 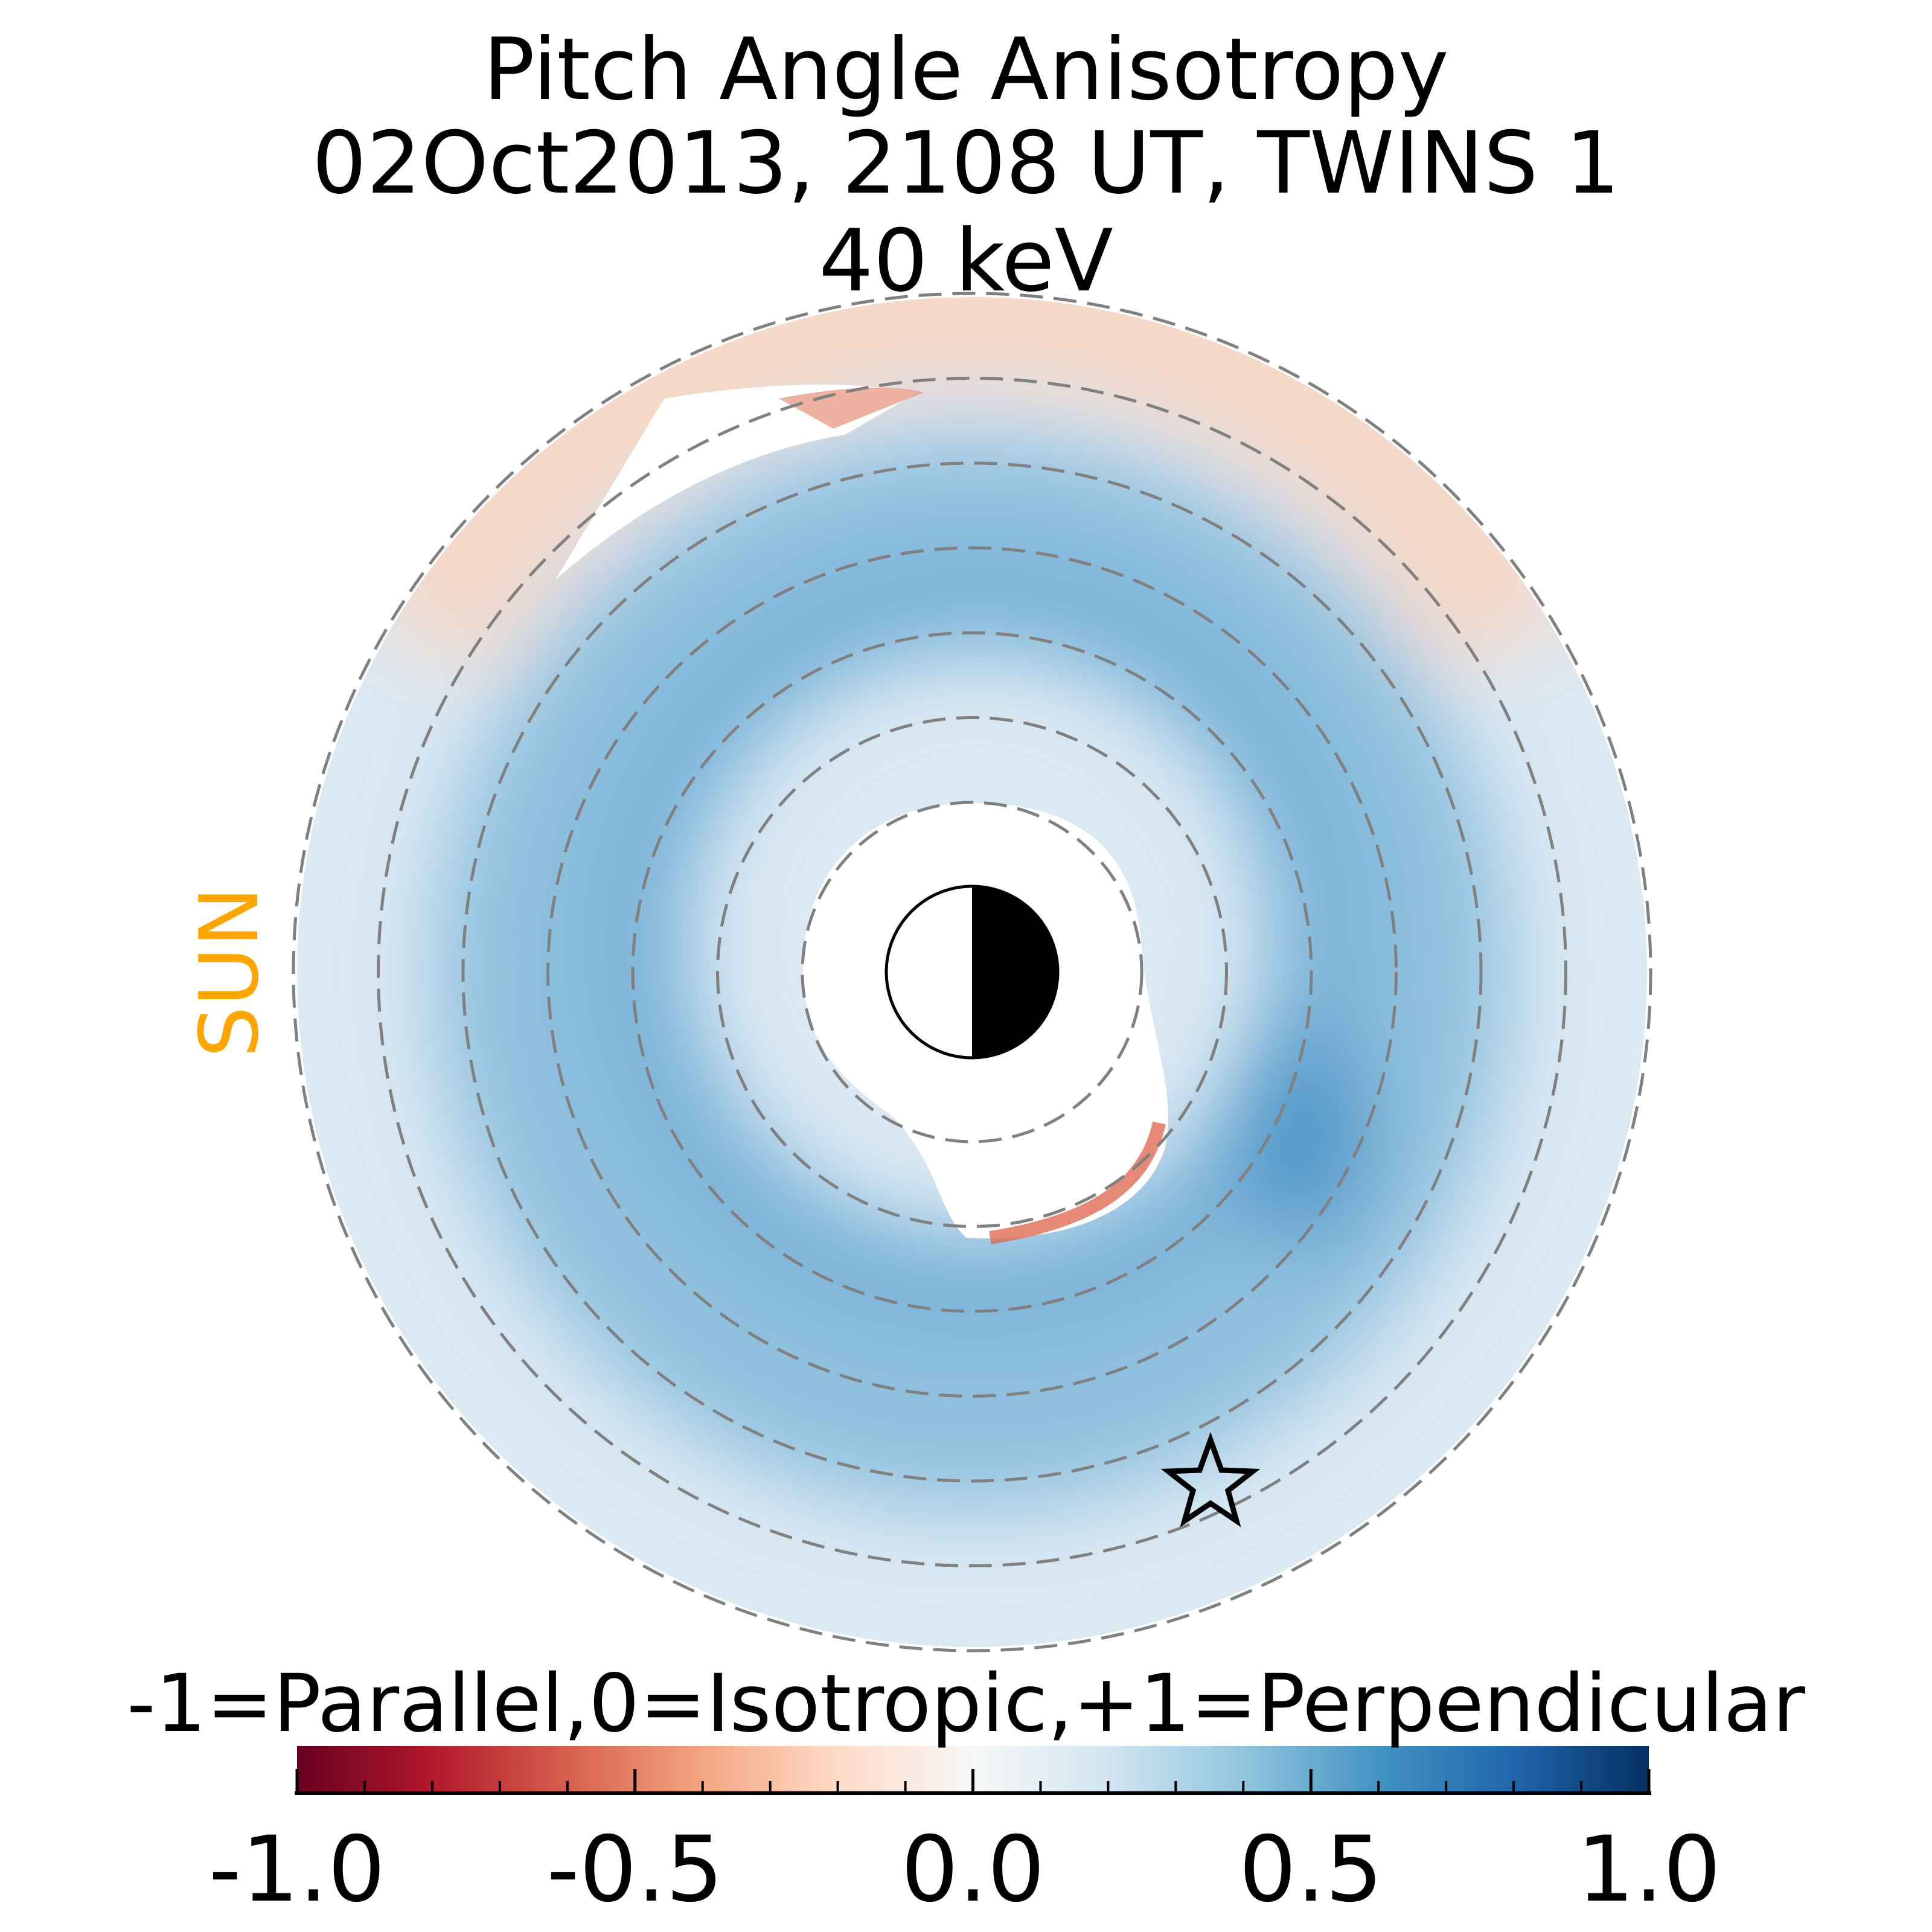 What do you see at coordinates (1211, 1479) in the screenshot?
I see `star-icon` at bounding box center [1211, 1479].